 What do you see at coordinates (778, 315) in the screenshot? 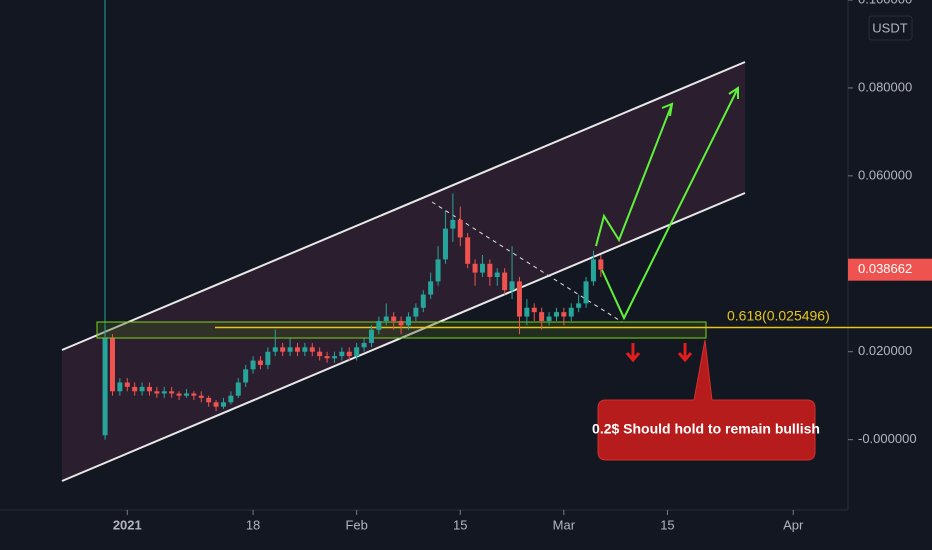
I see `fib-label: 0.618(0.025496)` at bounding box center [778, 315].